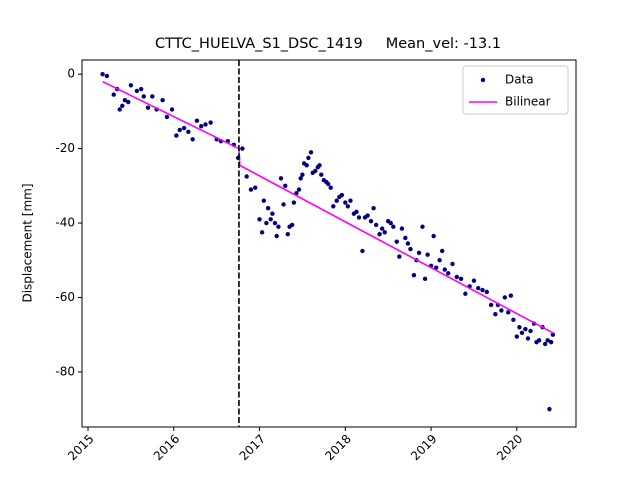  Describe the element at coordinates (483, 80) in the screenshot. I see `legend-marker` at that location.